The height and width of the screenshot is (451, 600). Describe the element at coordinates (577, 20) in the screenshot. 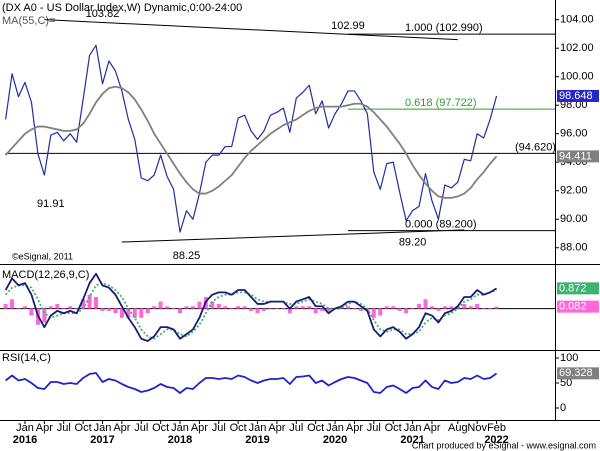

I see `y-tick-label: 104.00` at that location.